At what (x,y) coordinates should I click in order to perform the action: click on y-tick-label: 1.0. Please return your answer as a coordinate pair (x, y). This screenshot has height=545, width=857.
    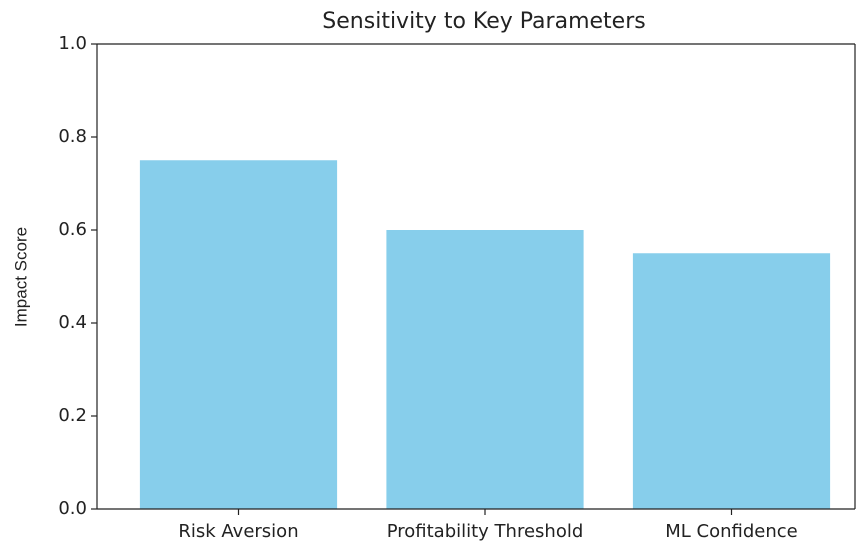
    Looking at the image, I should click on (72, 43).